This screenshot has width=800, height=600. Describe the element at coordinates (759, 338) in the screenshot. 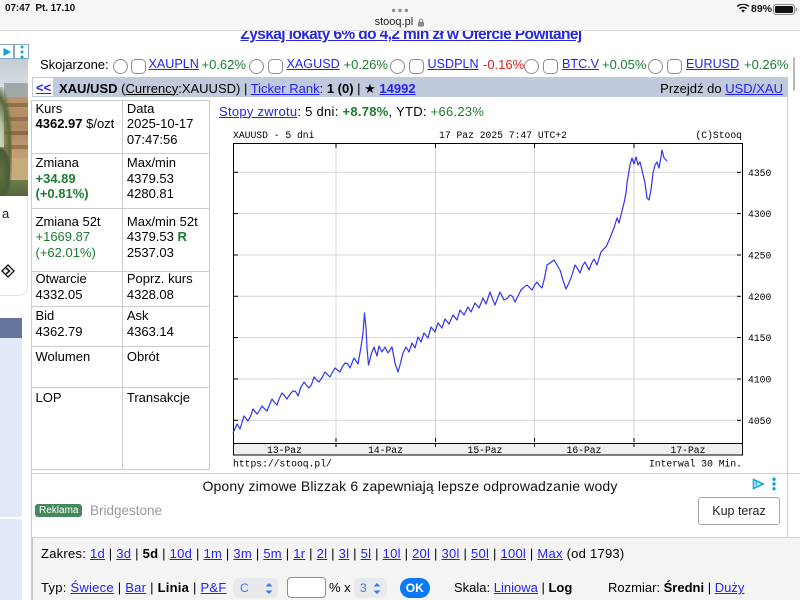

I see `svg-text: 4150` at that location.